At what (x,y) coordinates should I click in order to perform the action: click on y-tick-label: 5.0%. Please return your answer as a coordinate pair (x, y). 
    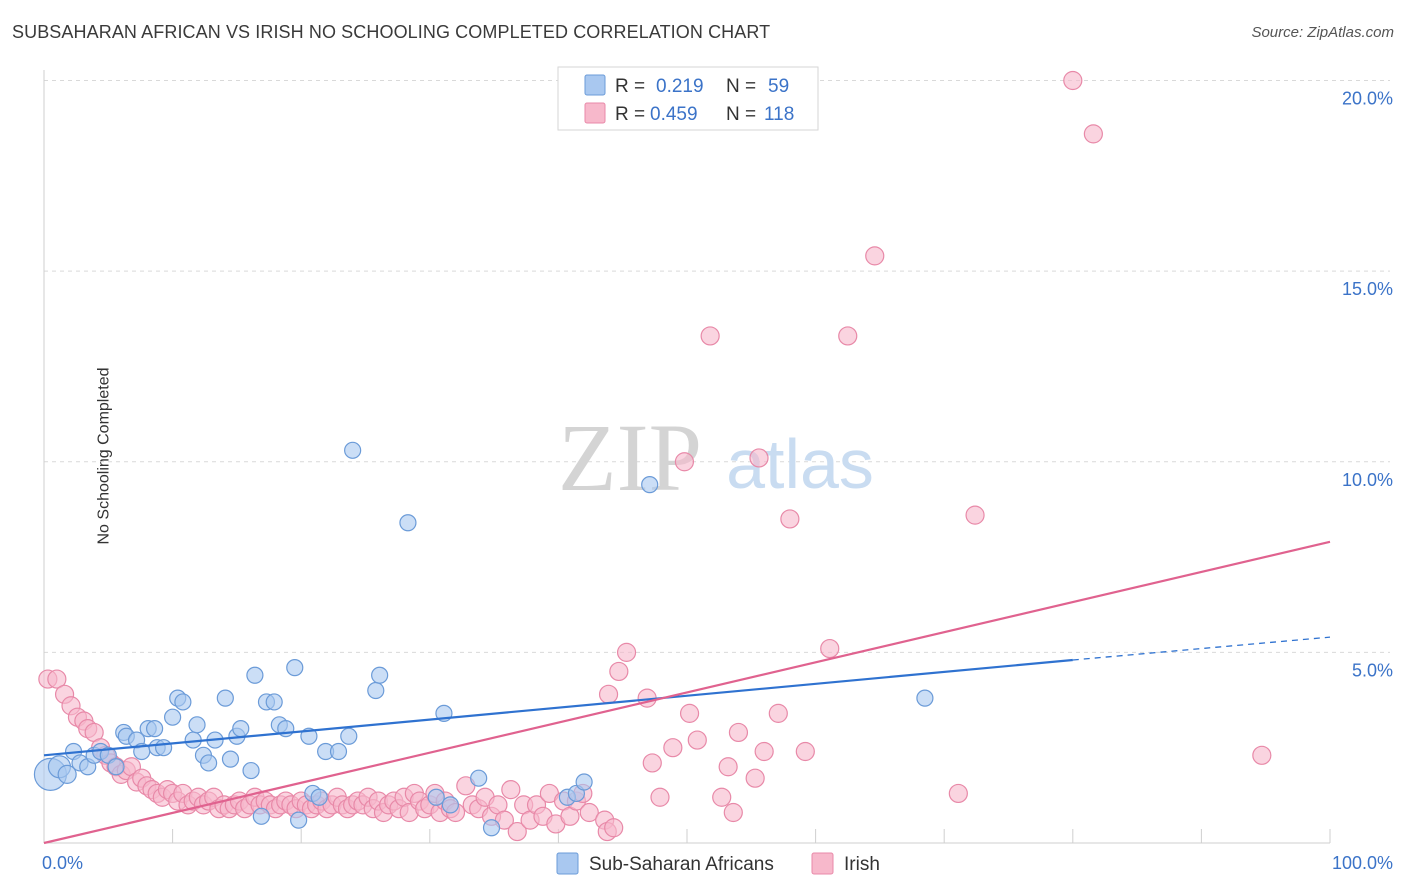
    Looking at the image, I should click on (1372, 670).